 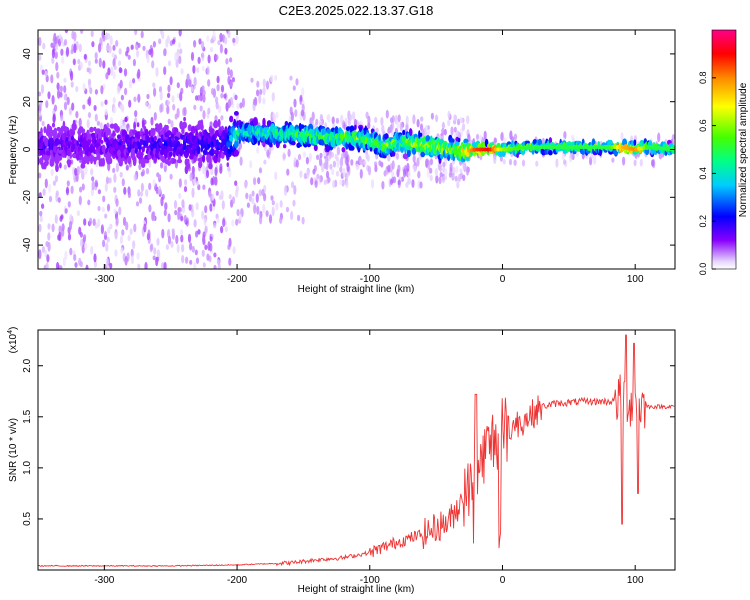 I want to click on snr-x-tick-label: 100, so click(x=635, y=580).